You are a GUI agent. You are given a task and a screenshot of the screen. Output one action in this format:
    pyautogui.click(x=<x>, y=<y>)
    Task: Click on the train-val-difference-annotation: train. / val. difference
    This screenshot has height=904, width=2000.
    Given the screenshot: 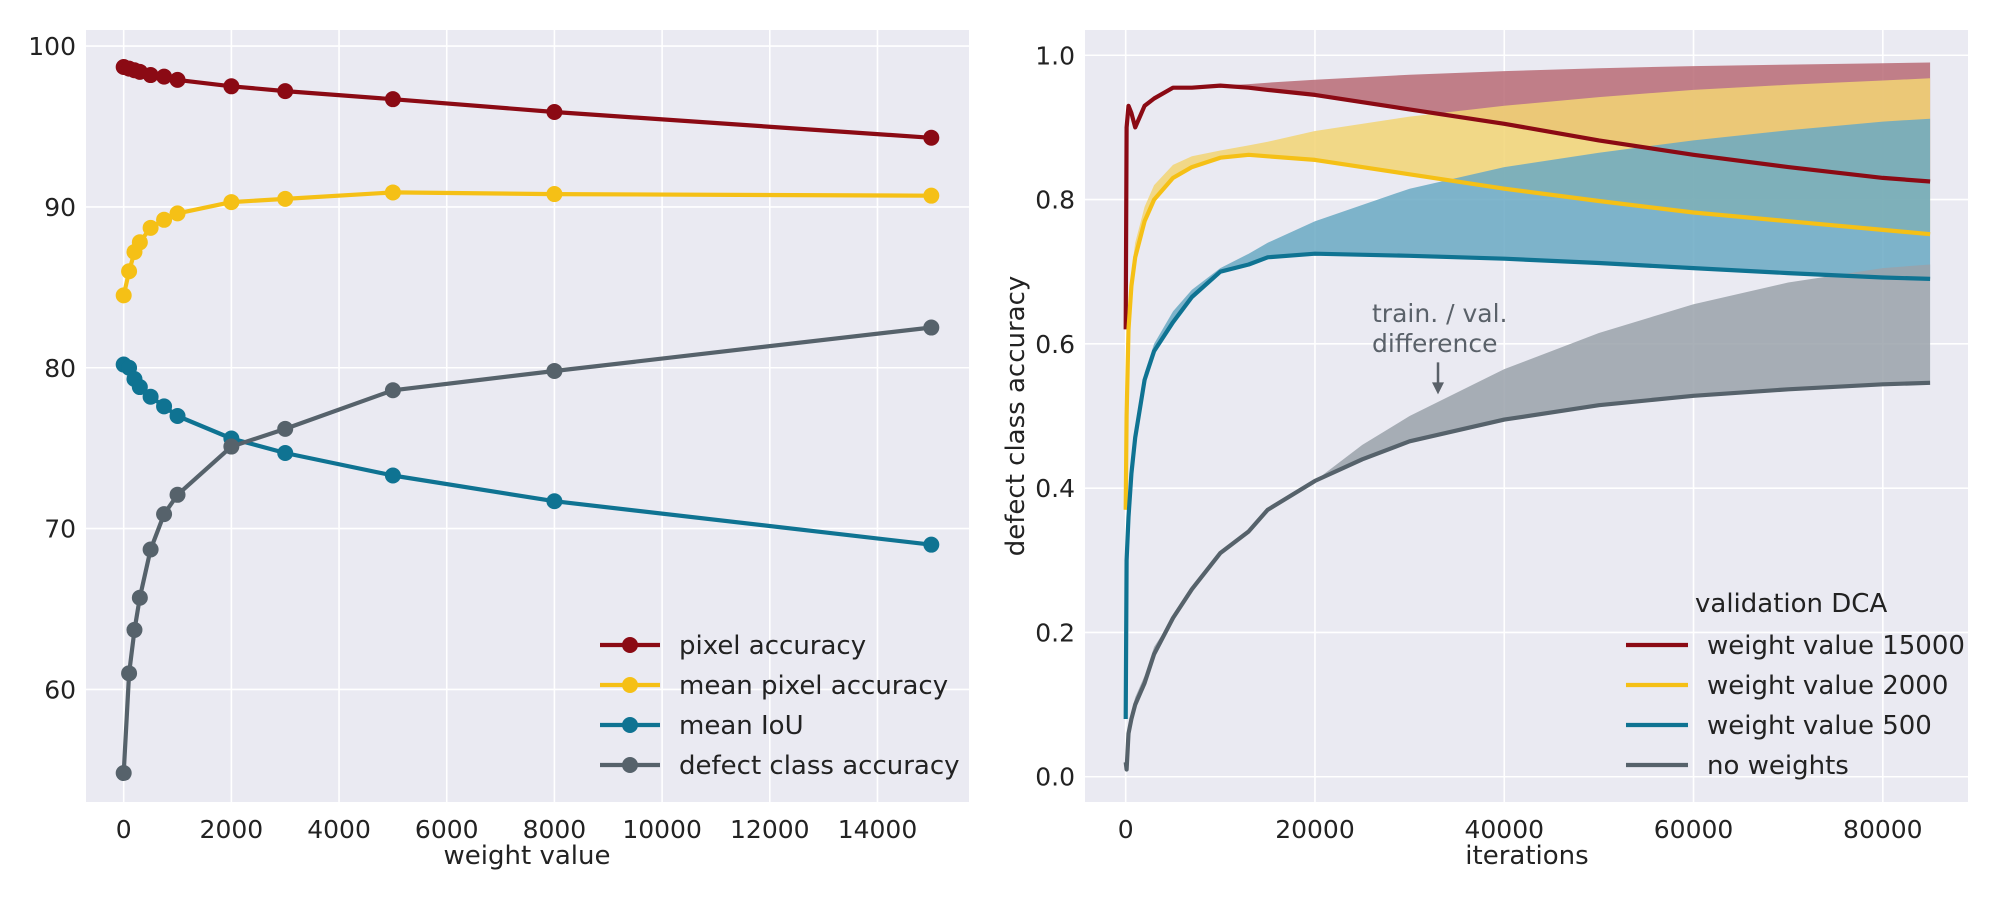 What is the action you would take?
    pyautogui.click(x=1439, y=347)
    